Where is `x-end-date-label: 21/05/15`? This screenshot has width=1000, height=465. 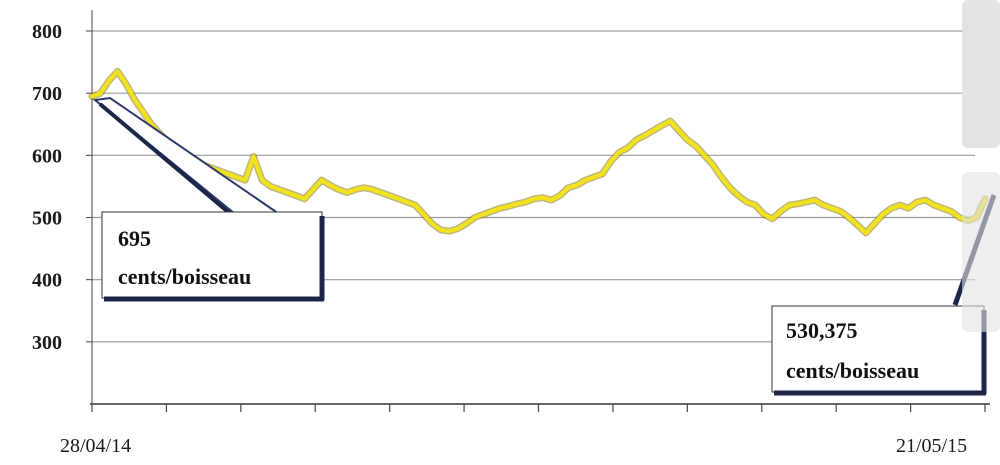 x-end-date-label: 21/05/15 is located at coordinates (931, 446).